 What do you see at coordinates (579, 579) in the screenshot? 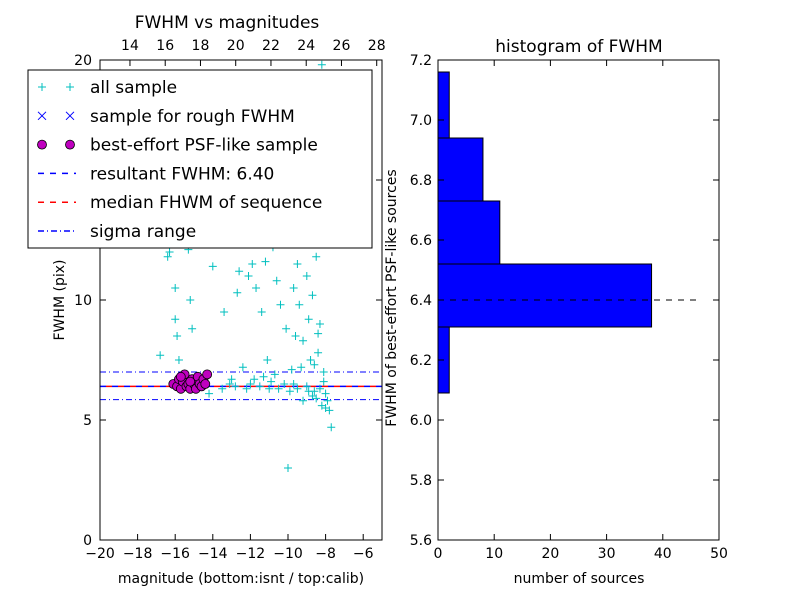
I see `histogram-xlabel: number of sources` at bounding box center [579, 579].